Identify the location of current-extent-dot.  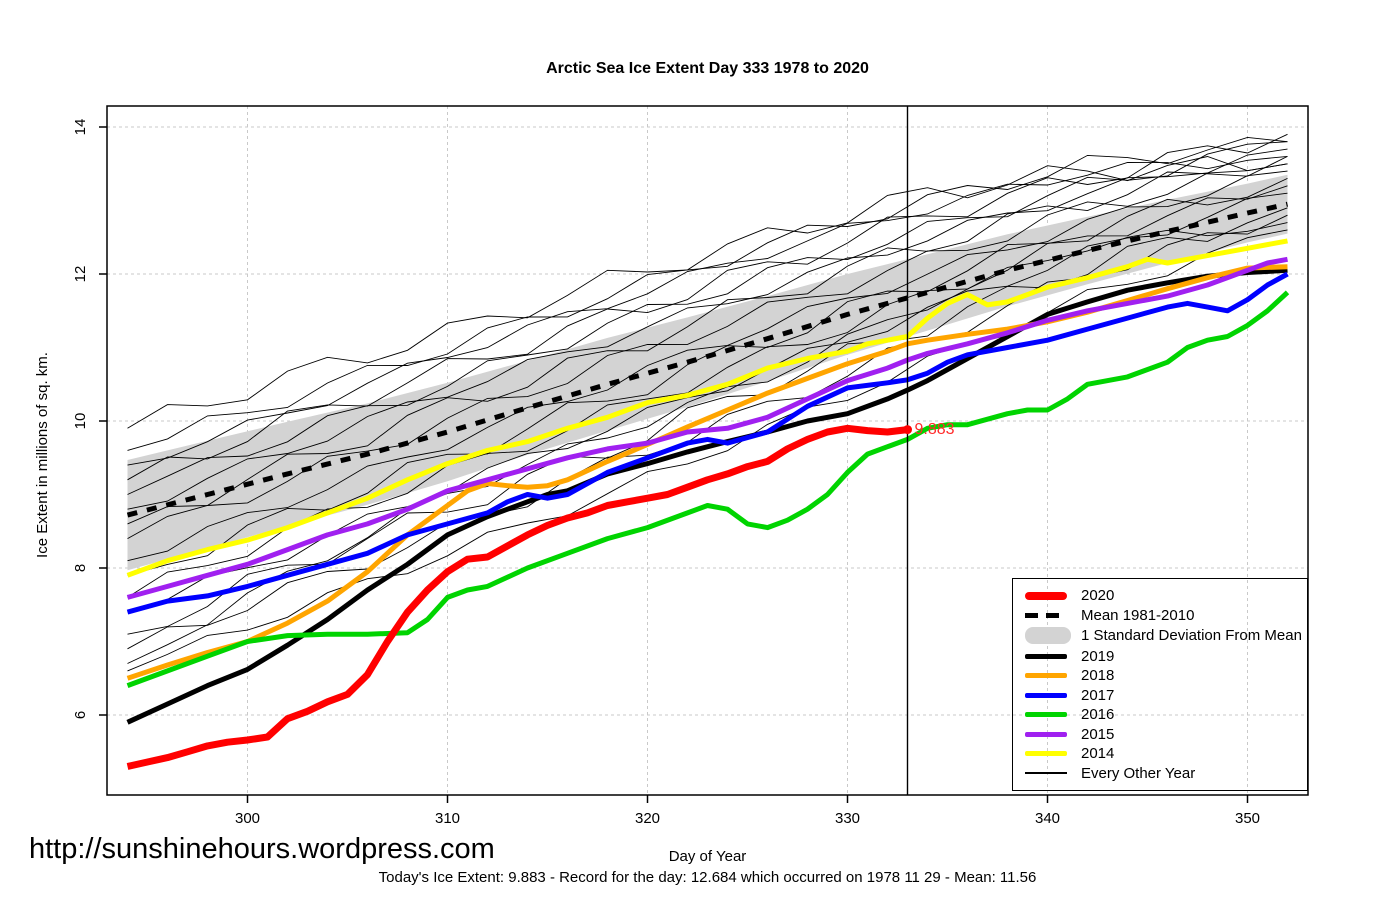
(907, 430).